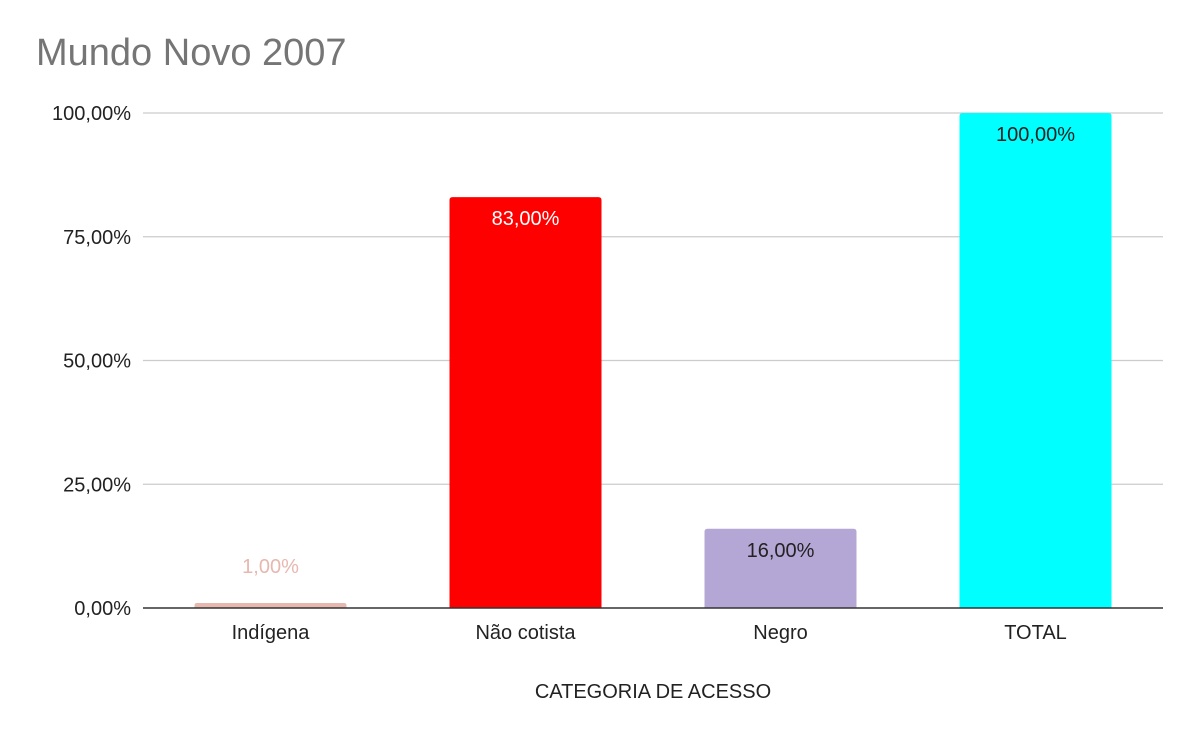  I want to click on x-axis-categories: Indígena Não cotista Negro TOTAL, so click(649, 633).